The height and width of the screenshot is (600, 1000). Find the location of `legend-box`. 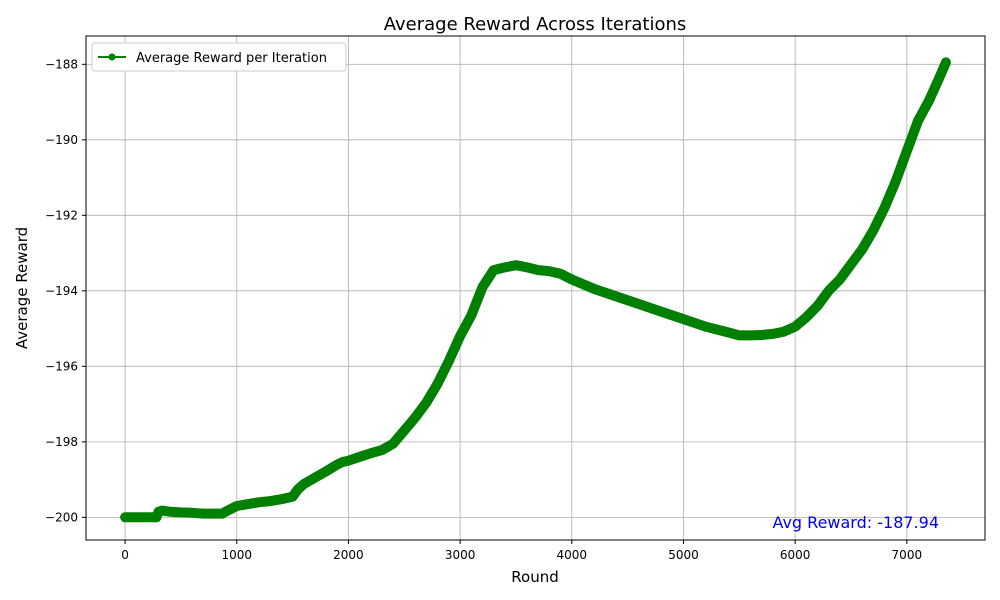

legend-box is located at coordinates (219, 57).